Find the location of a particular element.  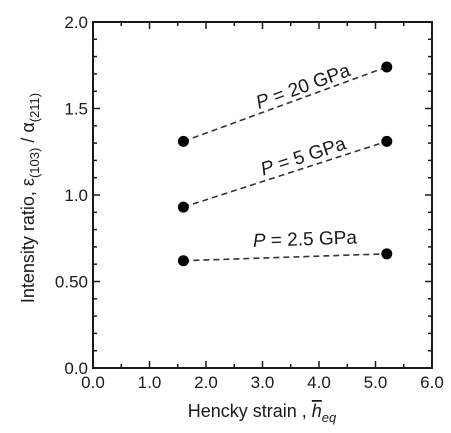

series-label: P = 5 GPa is located at coordinates (303, 156).